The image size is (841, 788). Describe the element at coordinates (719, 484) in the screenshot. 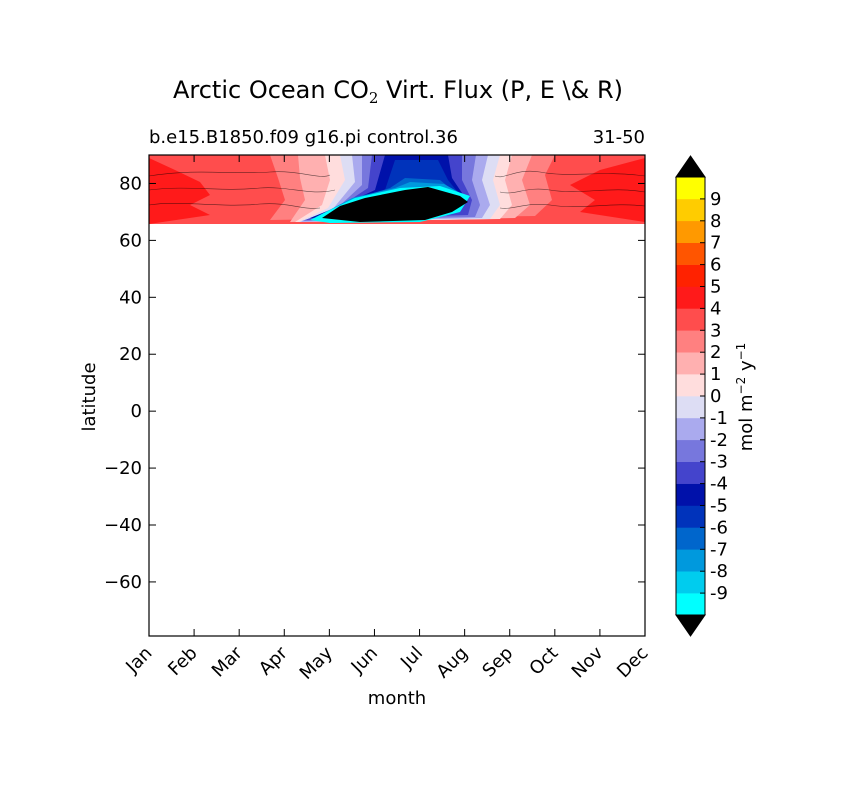

I see `colorbar-tick-label: -4` at that location.